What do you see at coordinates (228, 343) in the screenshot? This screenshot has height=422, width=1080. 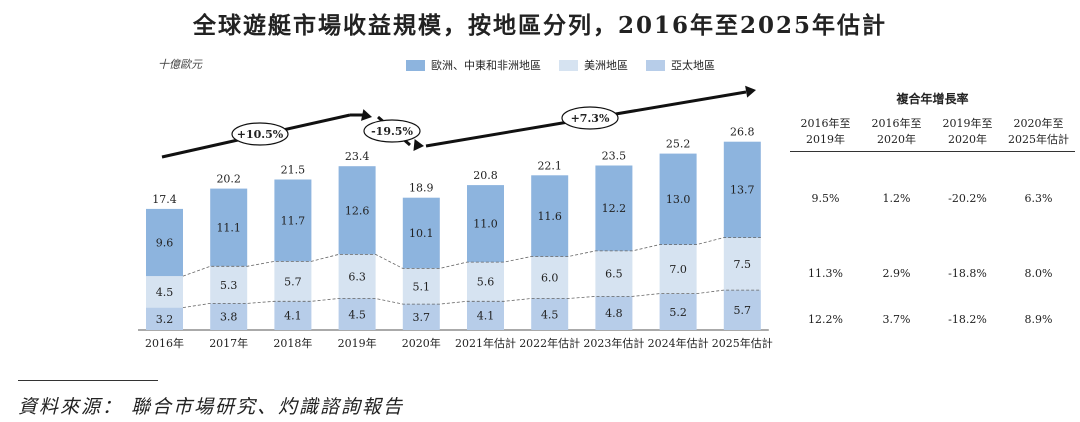 I see `x-tick-label: 2017年` at bounding box center [228, 343].